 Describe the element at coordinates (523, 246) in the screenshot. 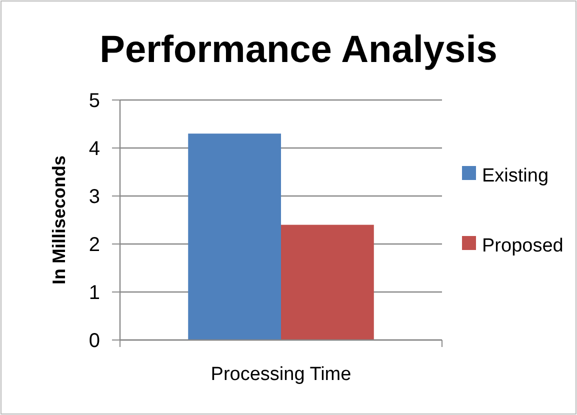

I see `legend-label: Proposed` at that location.